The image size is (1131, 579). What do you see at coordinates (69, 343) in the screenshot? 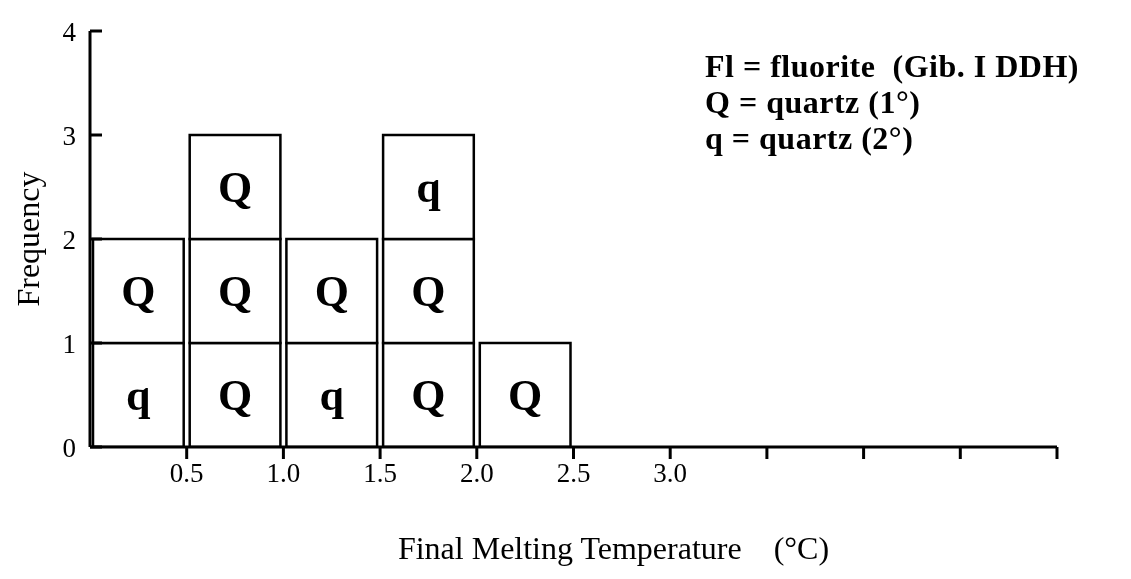
I see `y-tick-label: 1` at bounding box center [69, 343].